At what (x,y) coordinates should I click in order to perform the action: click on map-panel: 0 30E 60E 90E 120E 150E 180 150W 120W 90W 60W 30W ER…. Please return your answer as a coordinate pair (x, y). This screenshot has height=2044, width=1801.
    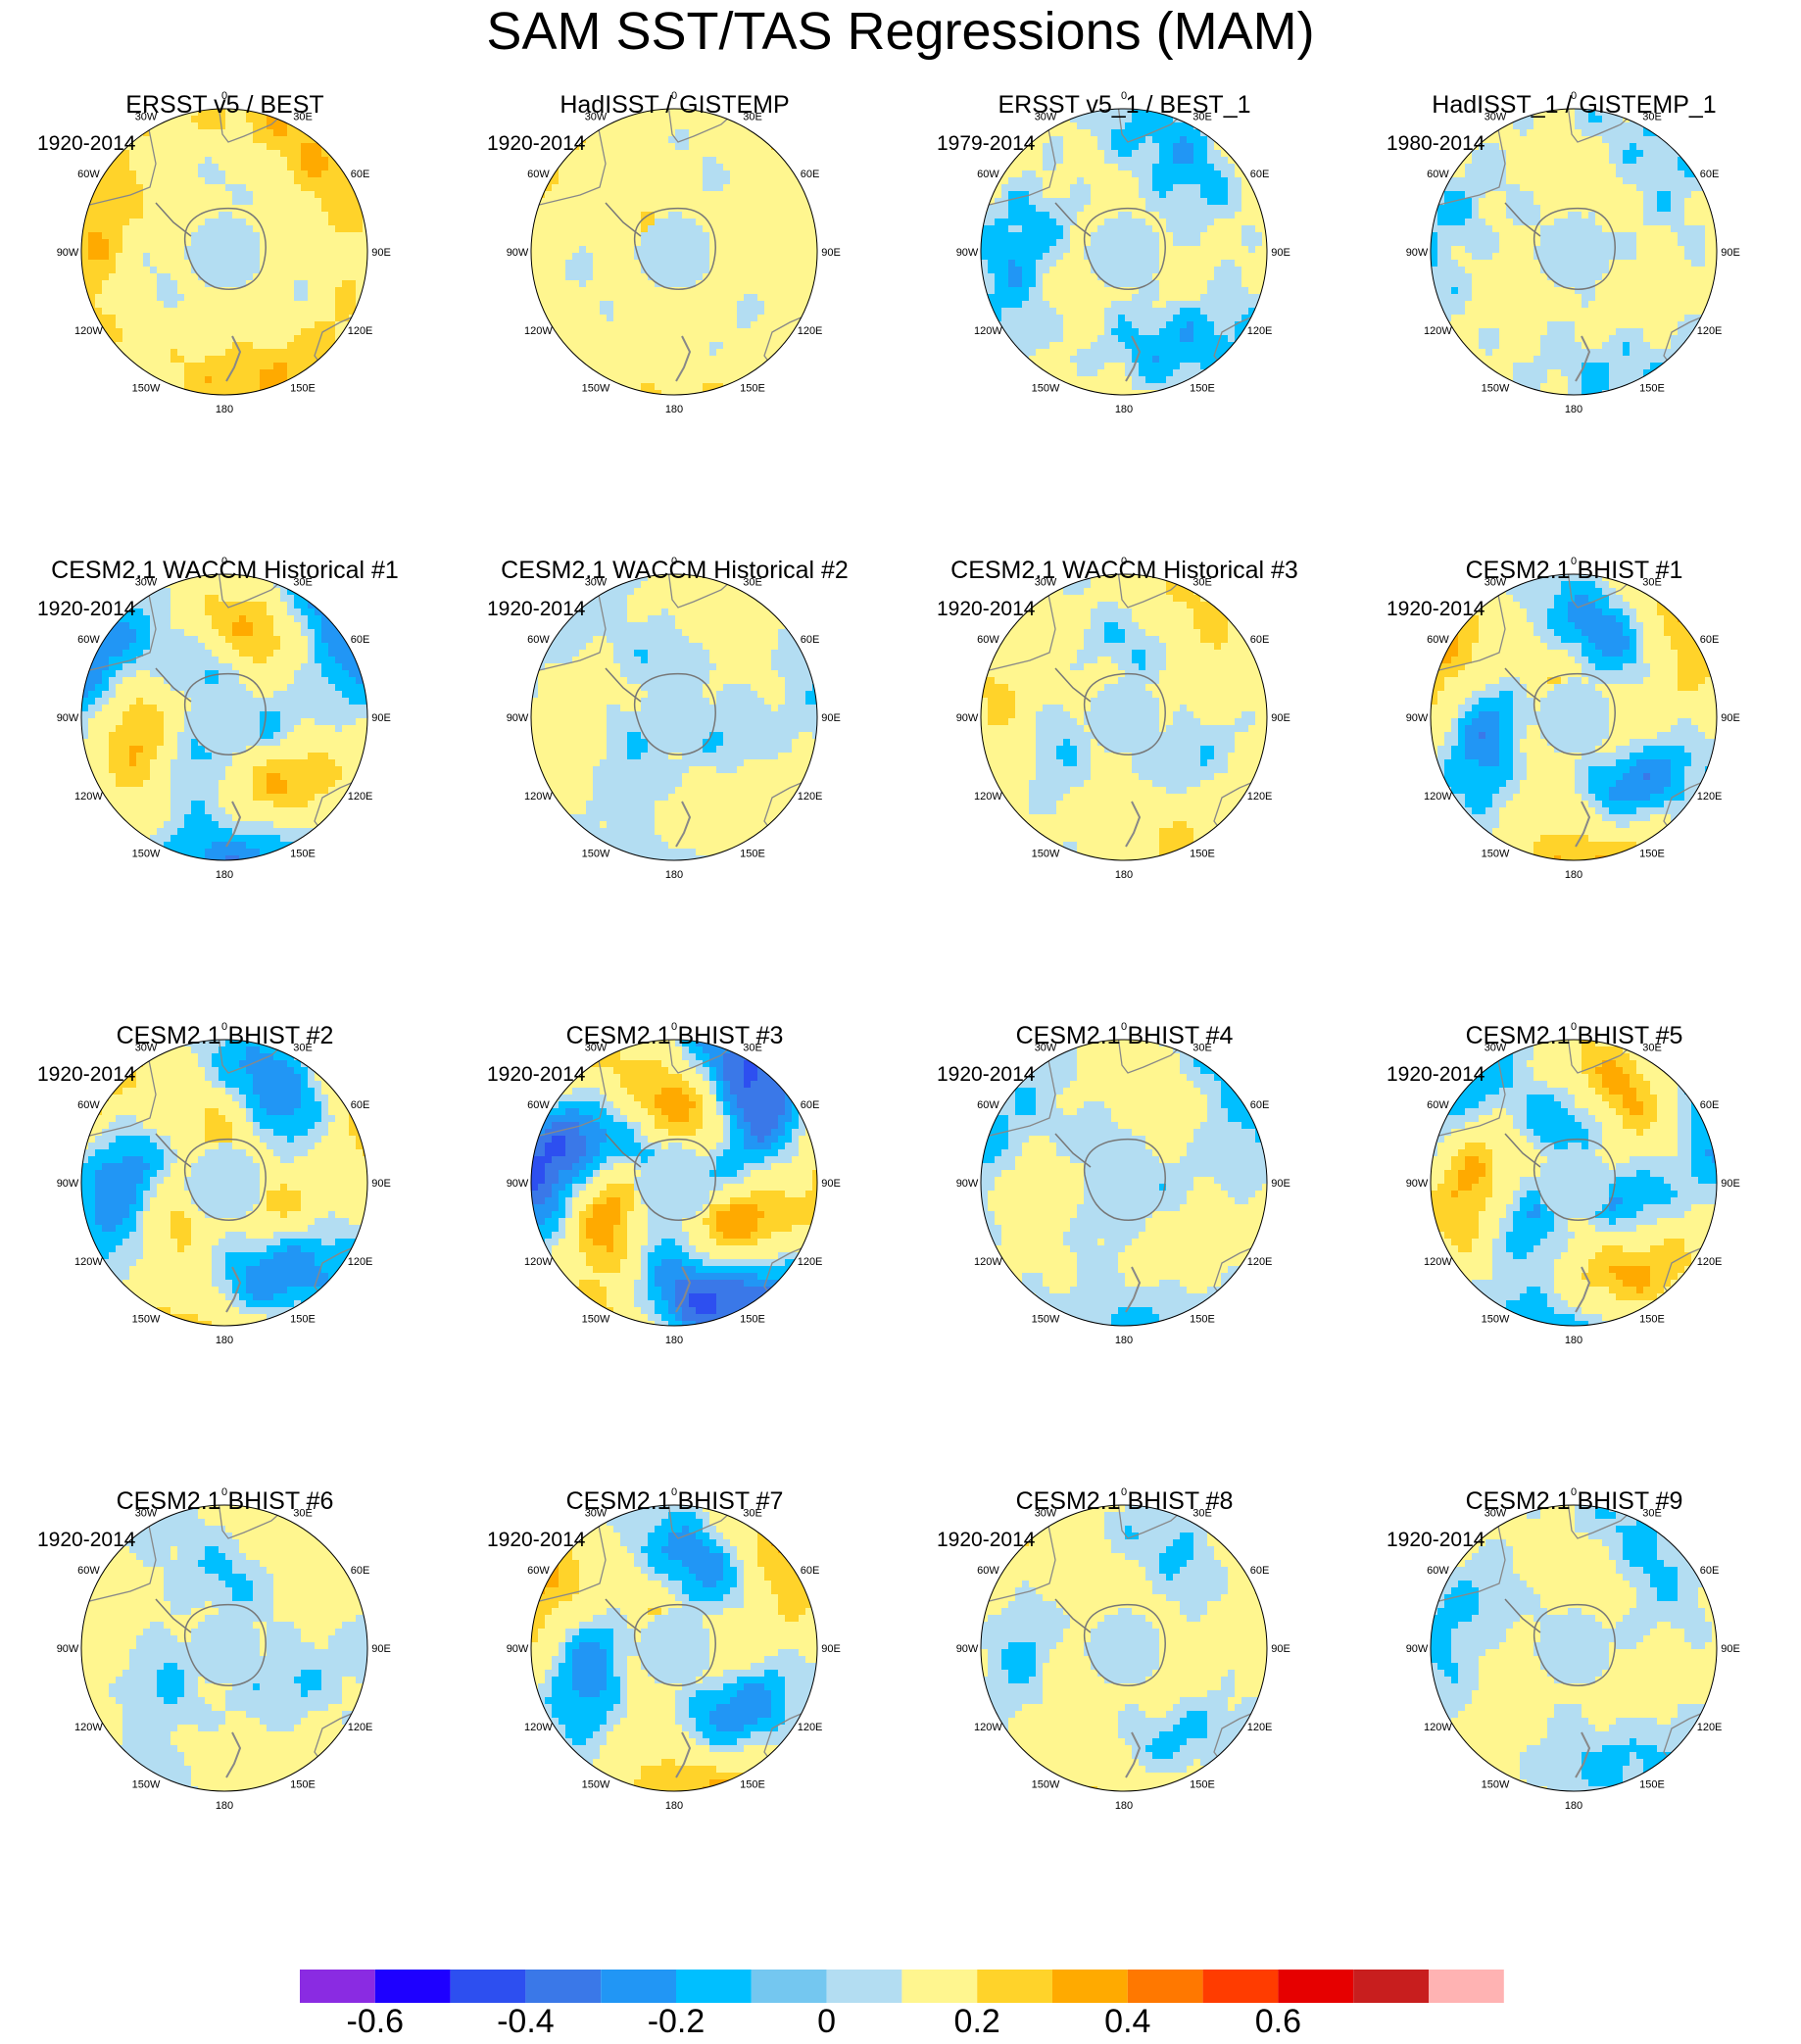
    Looking at the image, I should click on (1124, 233).